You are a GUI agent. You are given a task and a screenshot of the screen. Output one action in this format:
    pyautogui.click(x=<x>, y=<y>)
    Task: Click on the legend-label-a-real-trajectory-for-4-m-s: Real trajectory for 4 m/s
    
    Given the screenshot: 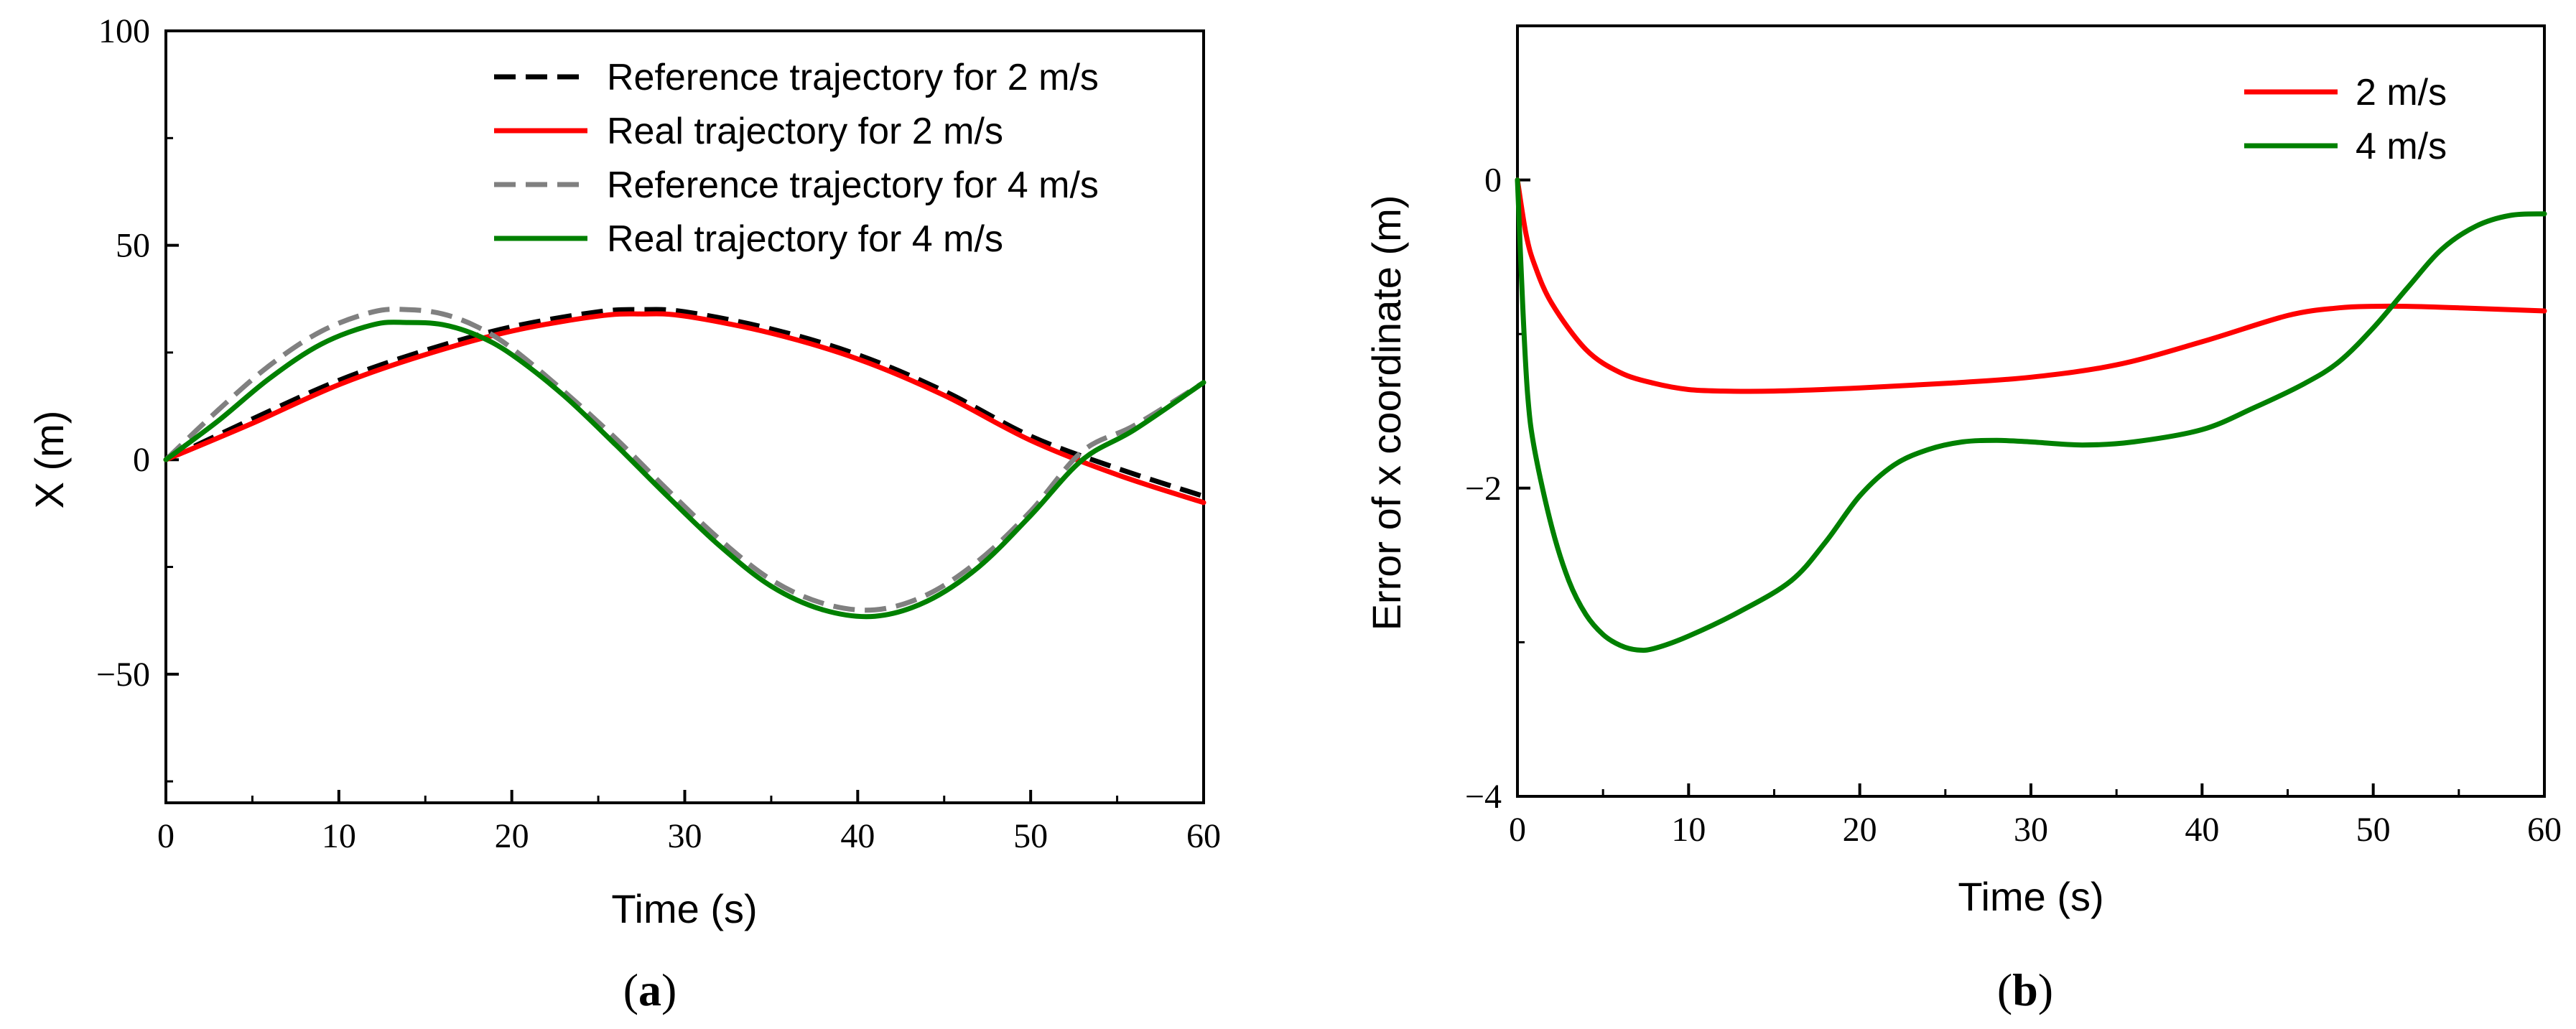 What is the action you would take?
    pyautogui.click(x=805, y=239)
    